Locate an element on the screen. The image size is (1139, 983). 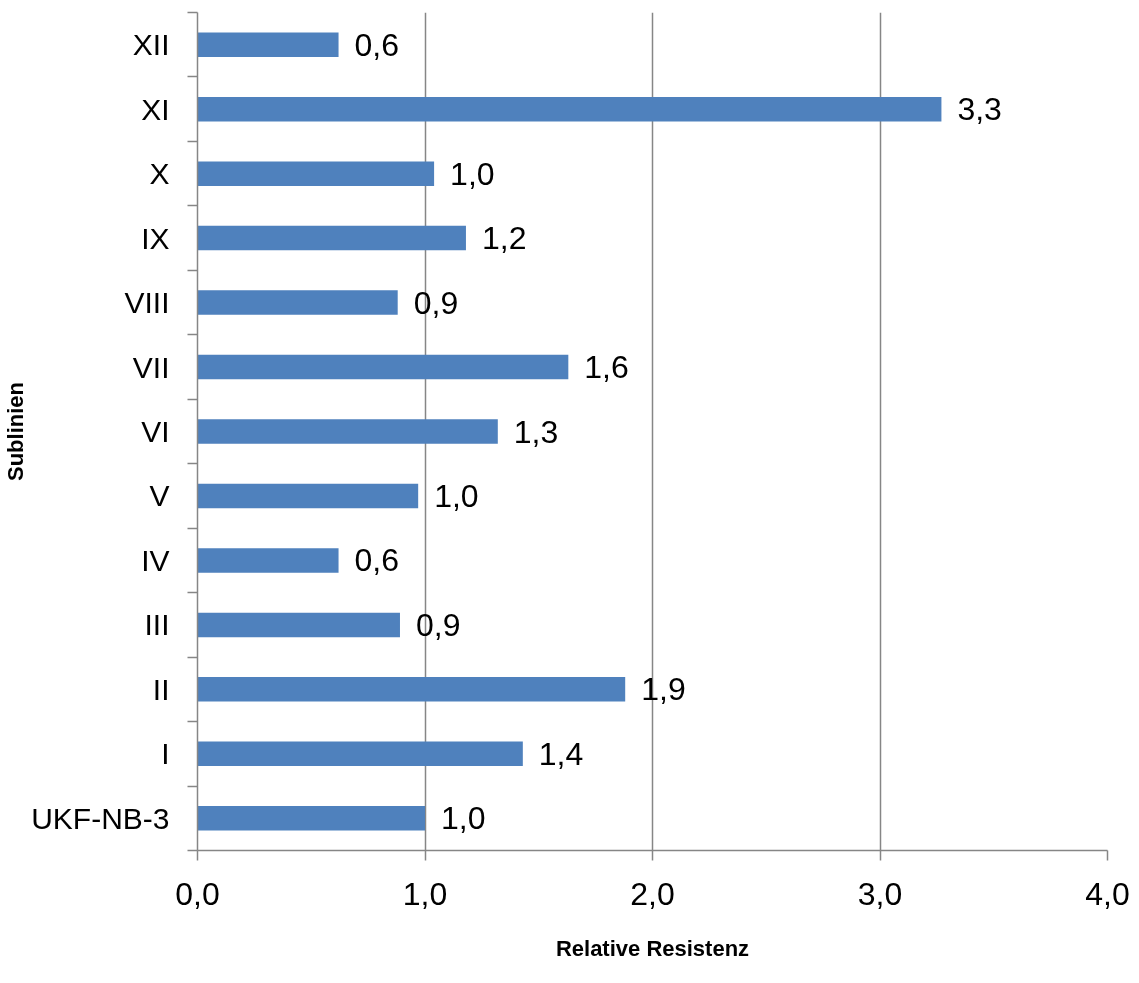
y-tick-label: VI is located at coordinates (155, 431).